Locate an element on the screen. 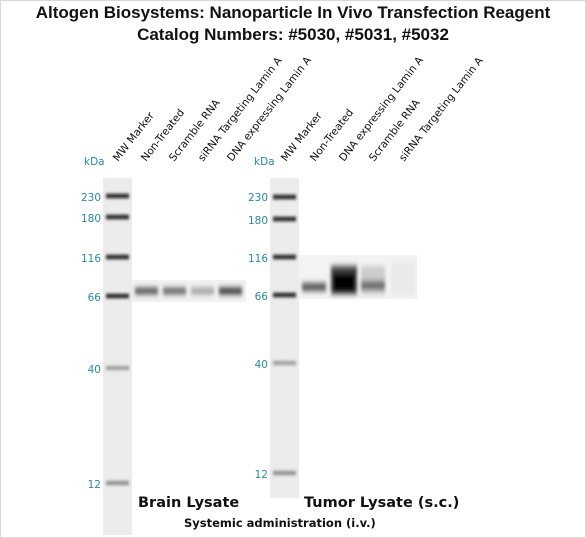  panel-label: Brain Lysate is located at coordinates (188, 503).